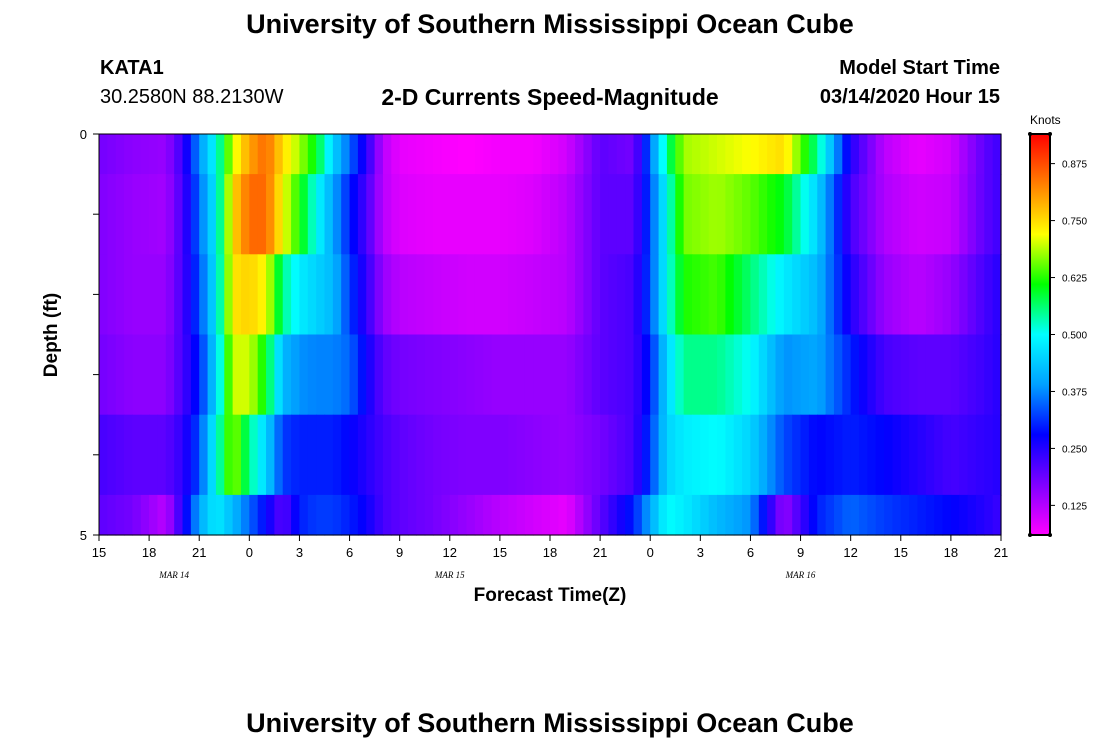 The height and width of the screenshot is (750, 1100). Describe the element at coordinates (1074, 449) in the screenshot. I see `colorbar-tick-label: 0.250` at that location.